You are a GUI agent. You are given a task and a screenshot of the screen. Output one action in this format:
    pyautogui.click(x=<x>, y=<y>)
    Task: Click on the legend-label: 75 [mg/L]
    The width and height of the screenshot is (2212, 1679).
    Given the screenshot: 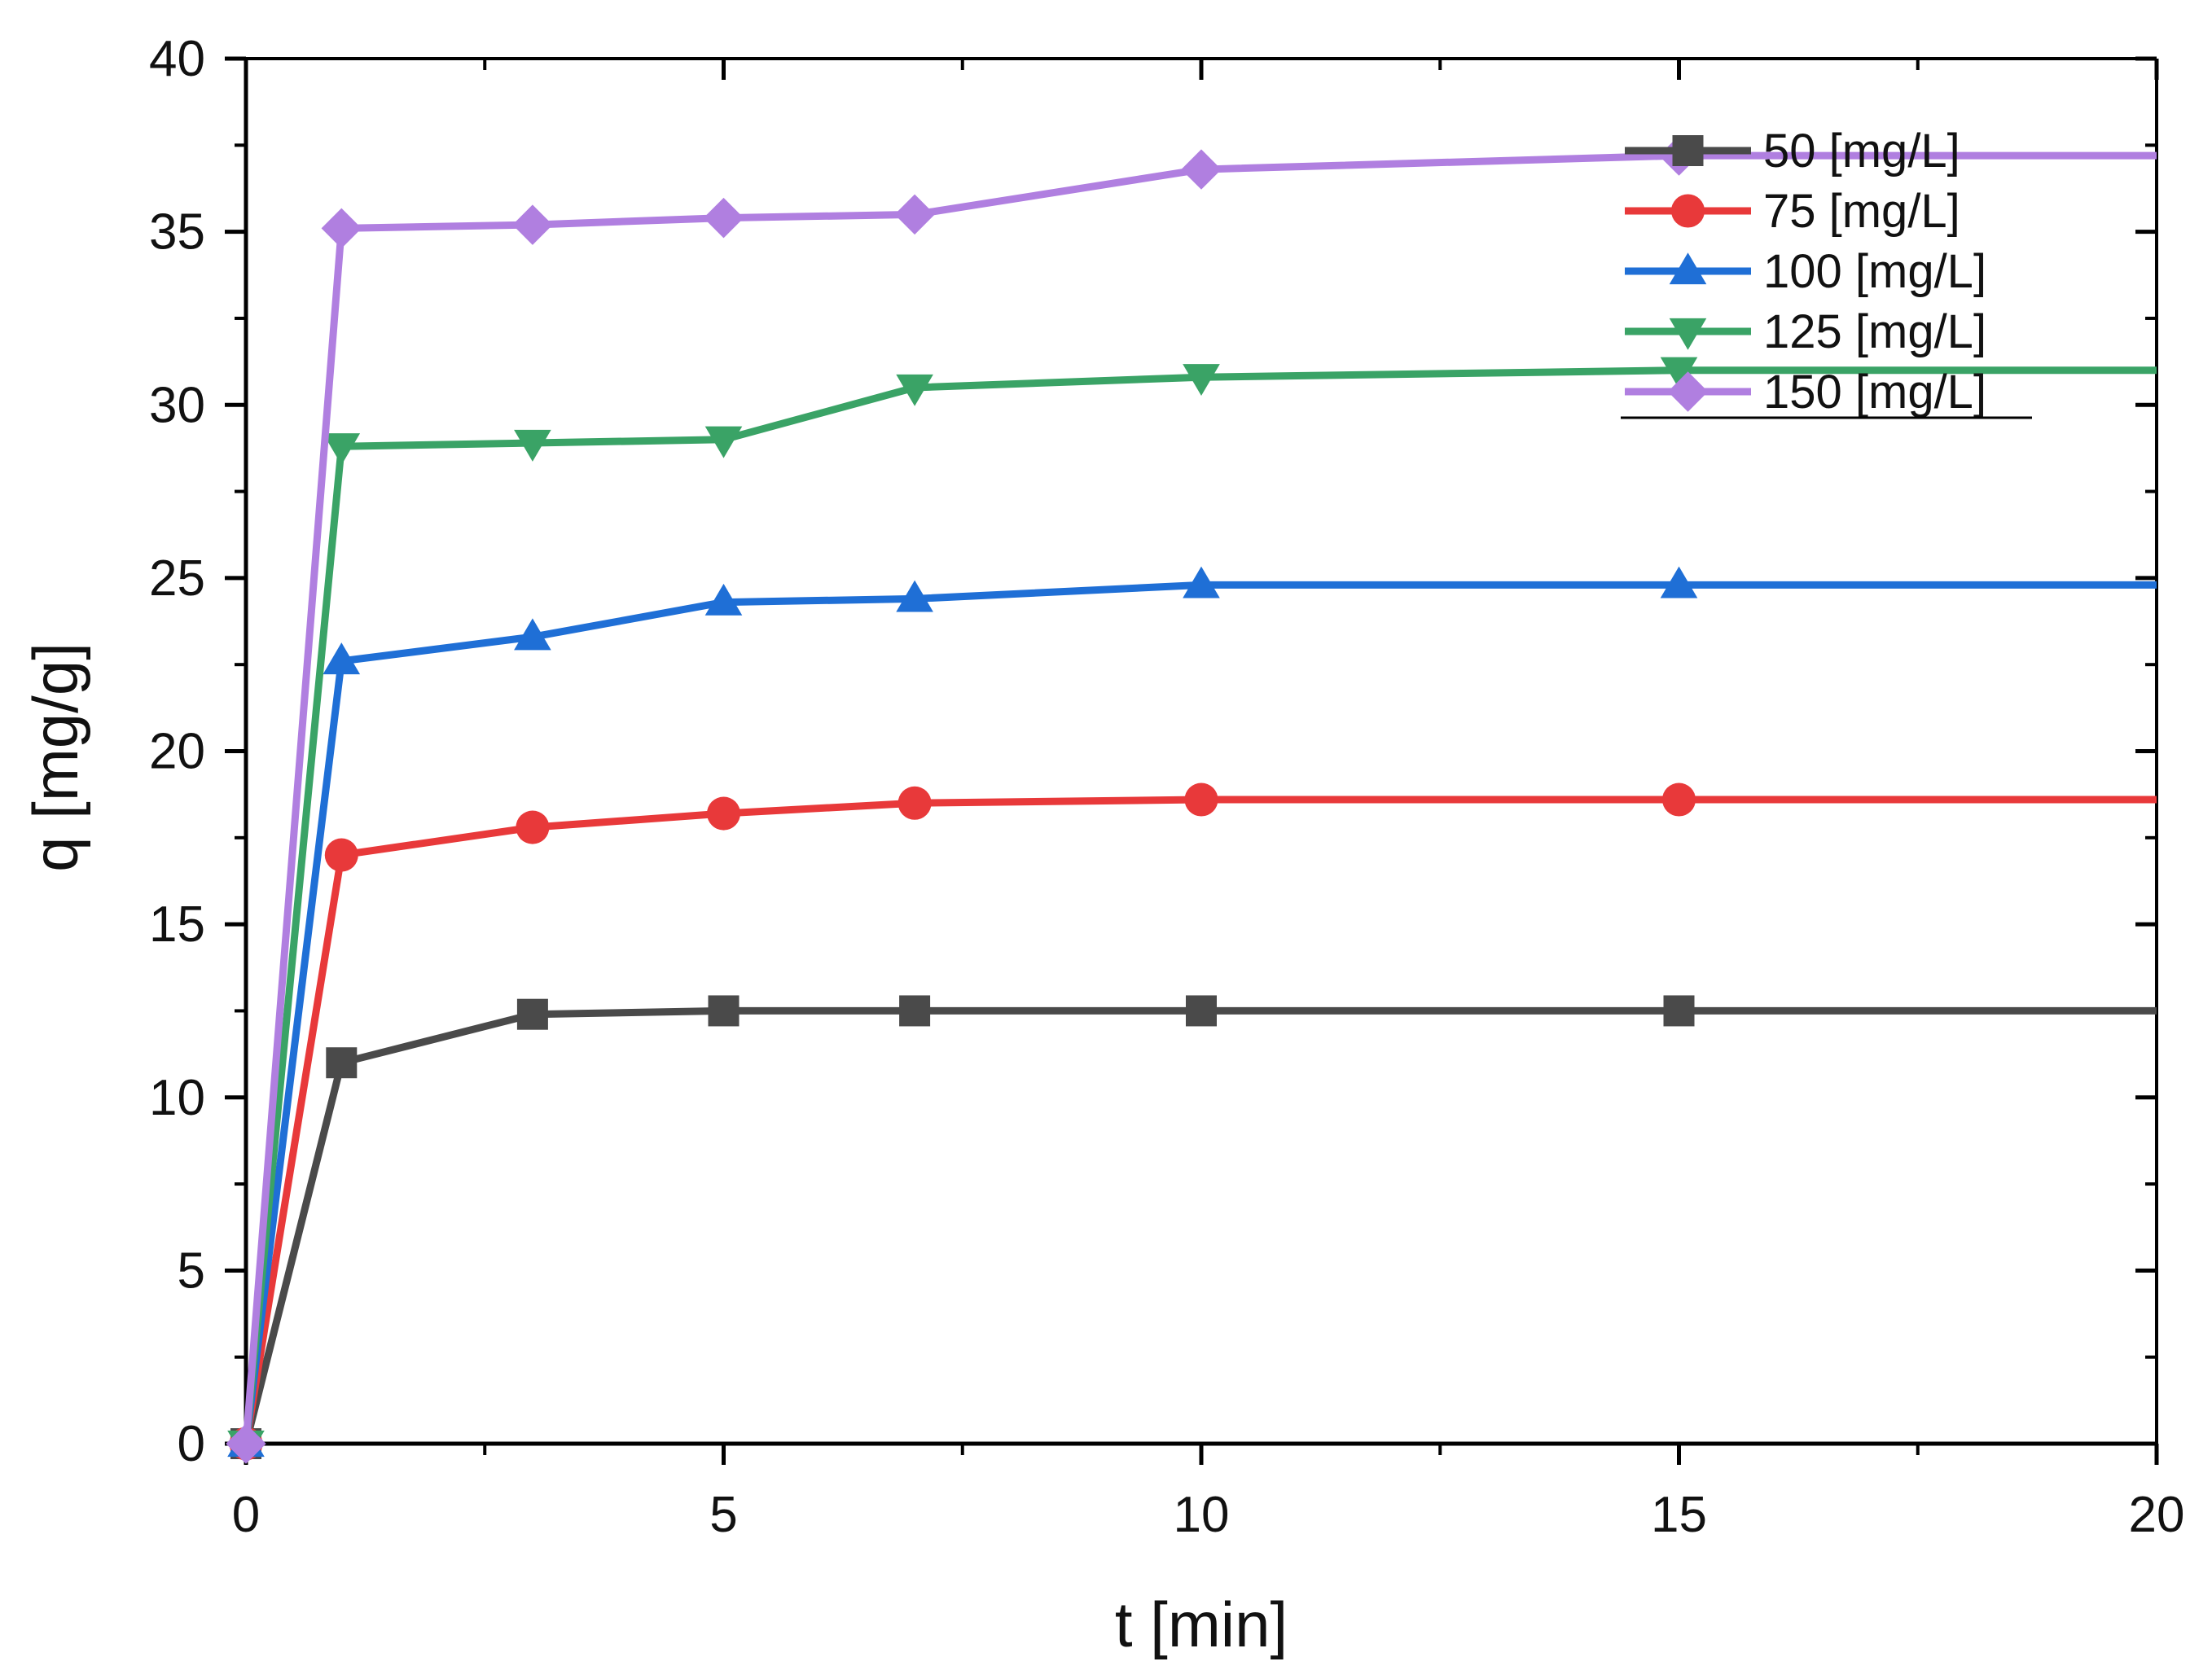 What is the action you would take?
    pyautogui.click(x=1862, y=211)
    